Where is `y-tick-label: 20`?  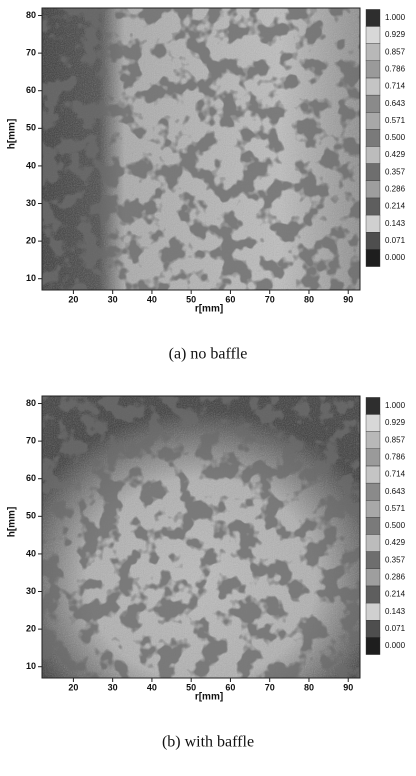
y-tick-label: 20 is located at coordinates (31, 240).